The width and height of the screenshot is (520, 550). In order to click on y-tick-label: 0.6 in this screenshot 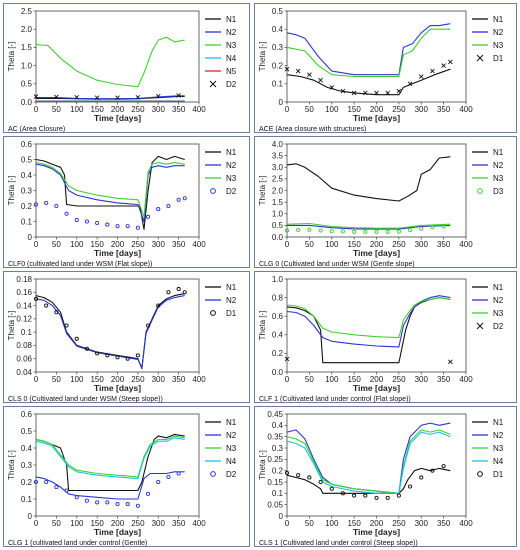, I will do `click(27, 144)`.